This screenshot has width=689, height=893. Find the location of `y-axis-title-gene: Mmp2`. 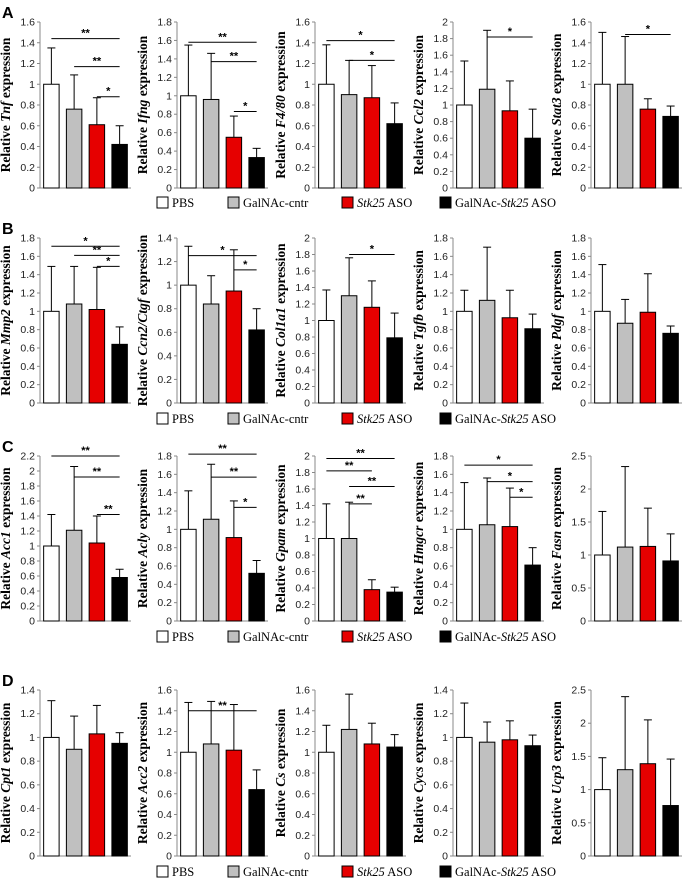

y-axis-title-gene: Mmp2 is located at coordinates (6, 327).